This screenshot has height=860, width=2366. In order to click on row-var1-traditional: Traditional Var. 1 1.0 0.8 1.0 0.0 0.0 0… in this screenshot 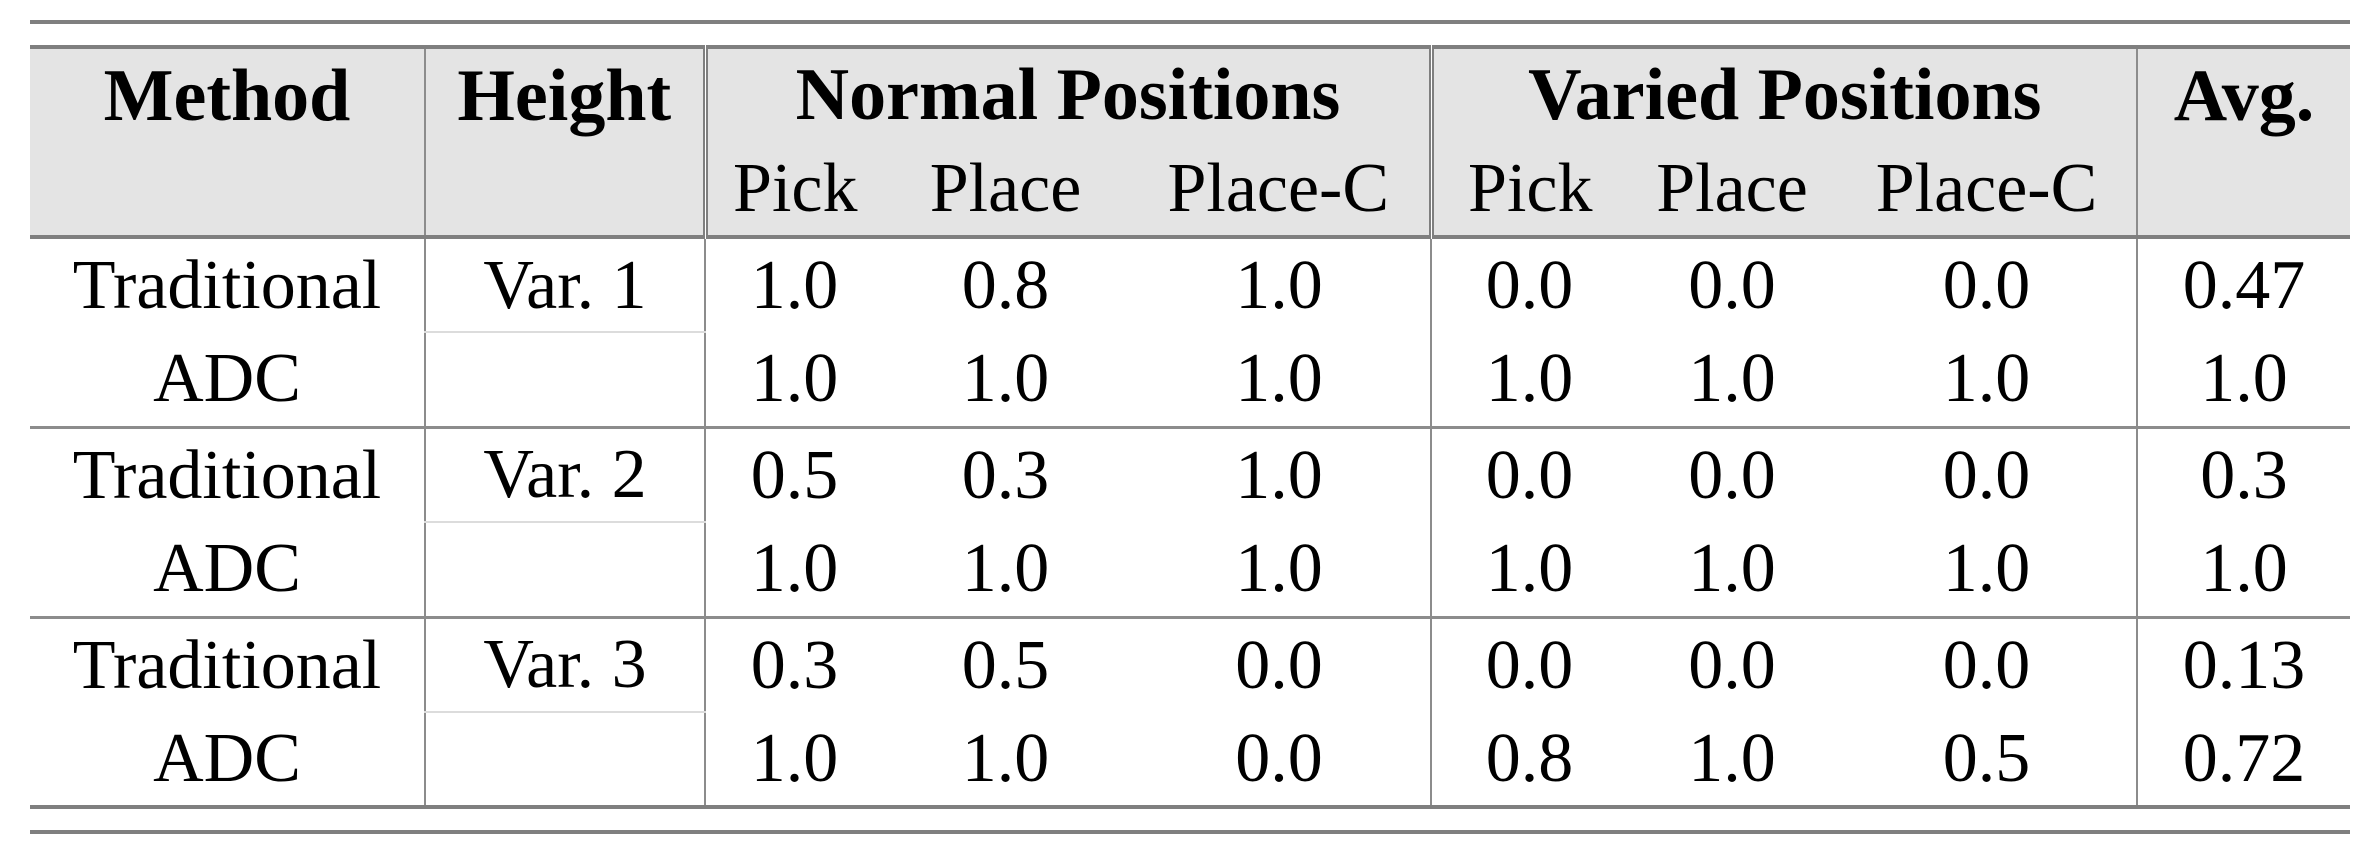, I will do `click(1190, 285)`.